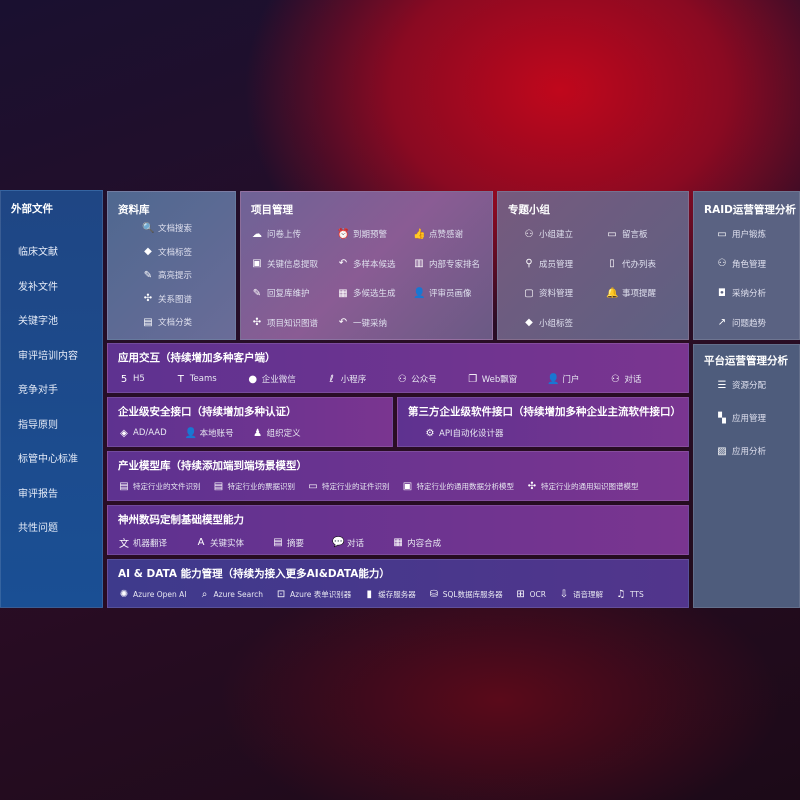  I want to click on item-label: 特定行业的证件识别, so click(356, 486).